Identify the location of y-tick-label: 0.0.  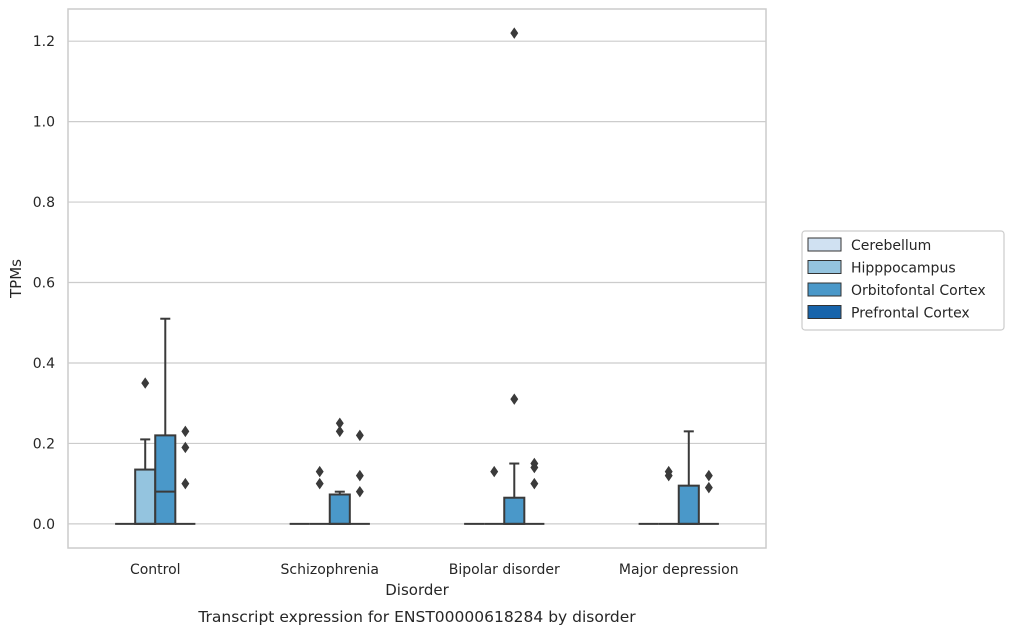
(44, 525).